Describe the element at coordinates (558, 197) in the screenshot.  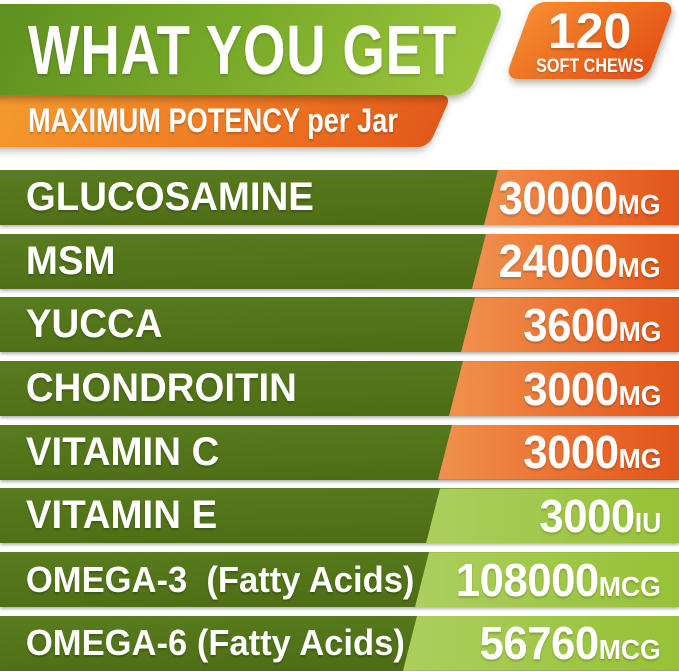
I see `ingredient-amount: 30000` at that location.